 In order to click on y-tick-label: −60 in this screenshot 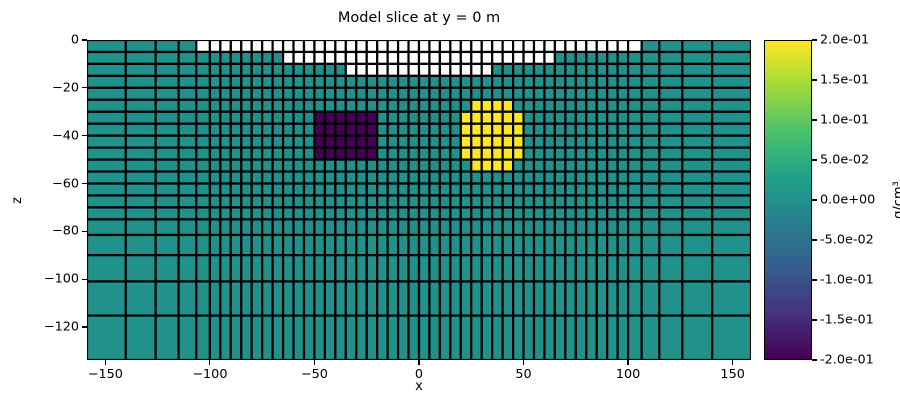, I will do `click(65, 184)`.